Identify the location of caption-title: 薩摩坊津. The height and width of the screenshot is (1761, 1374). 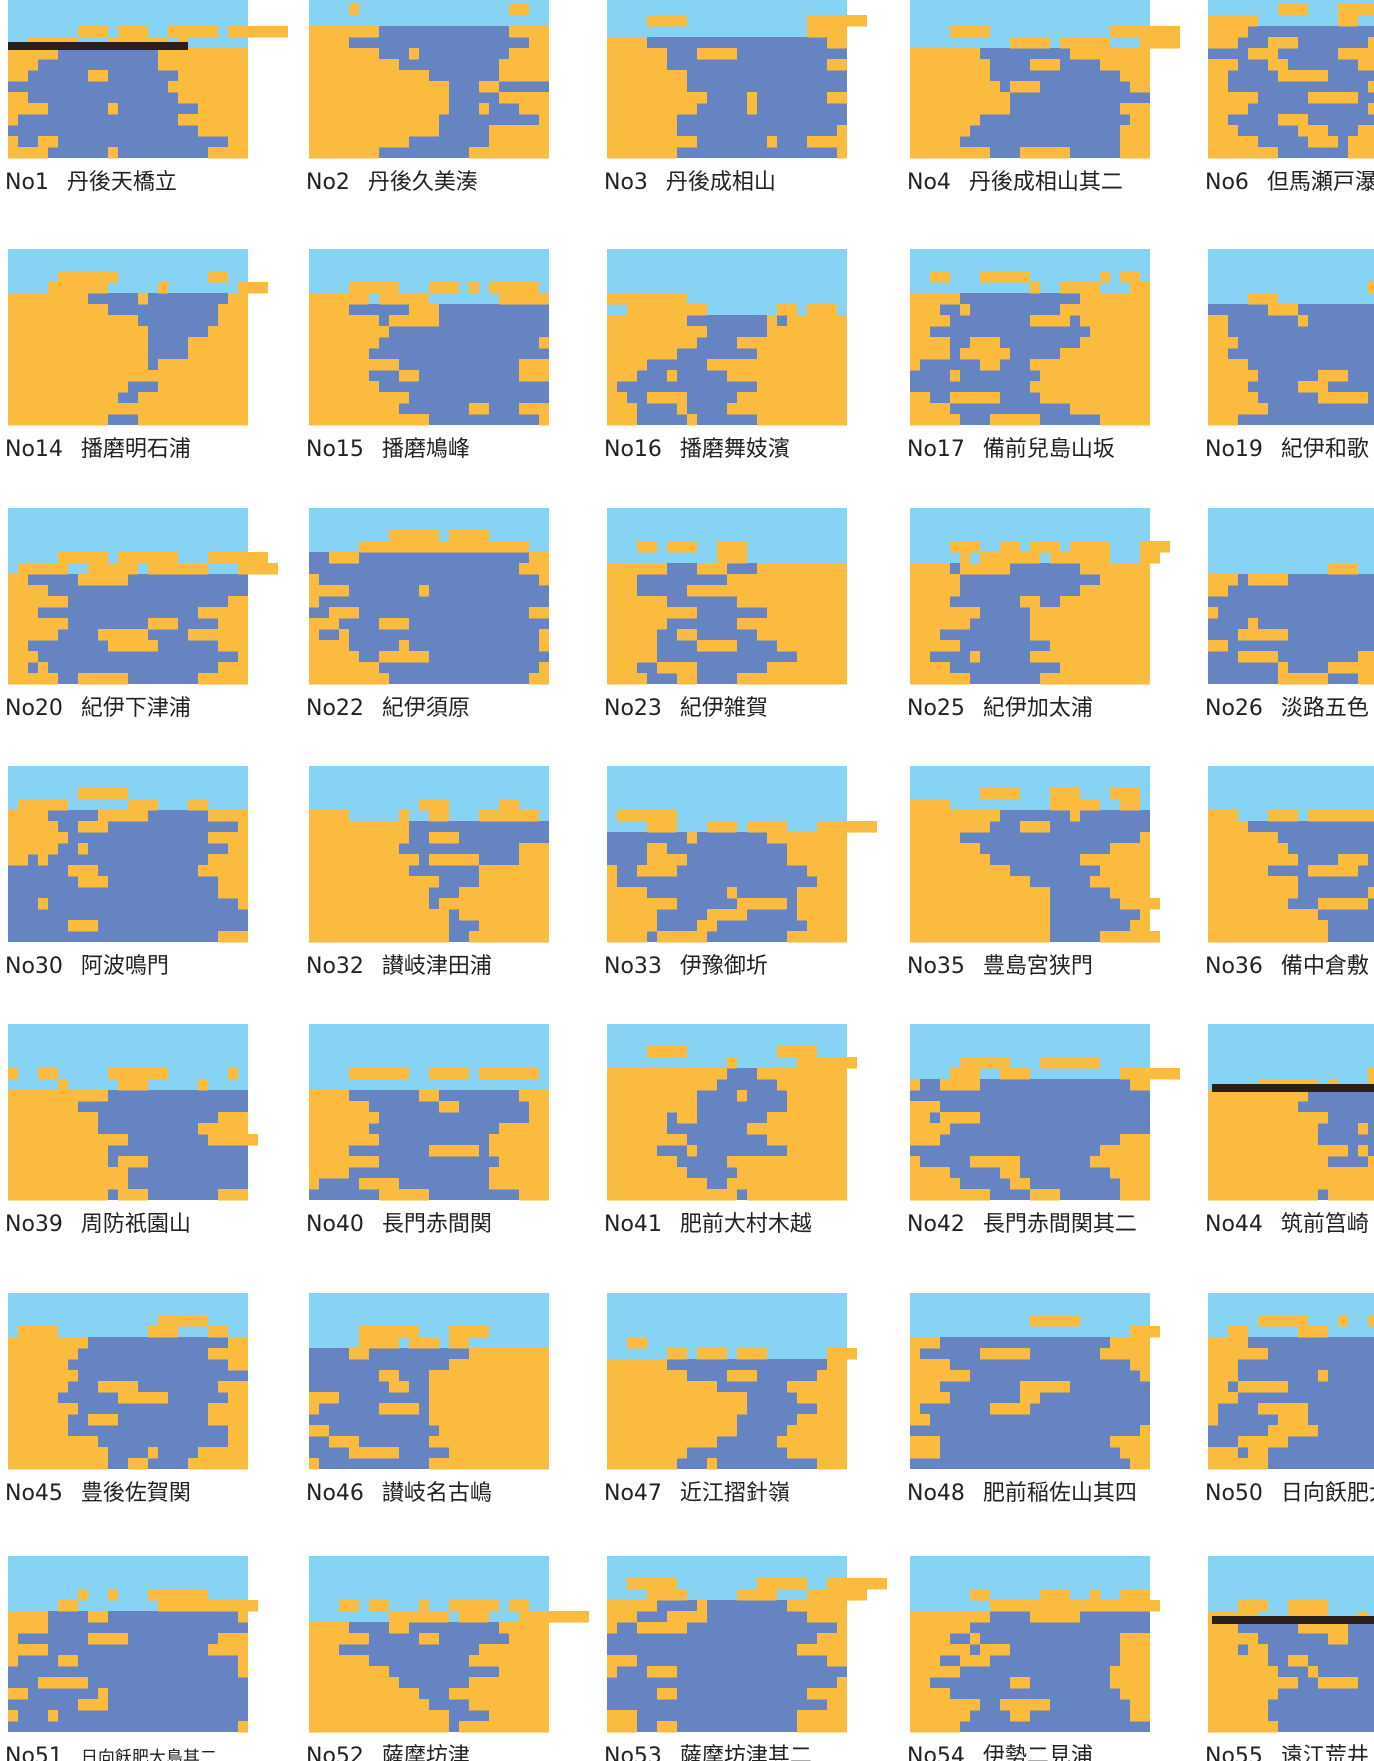
(426, 1752).